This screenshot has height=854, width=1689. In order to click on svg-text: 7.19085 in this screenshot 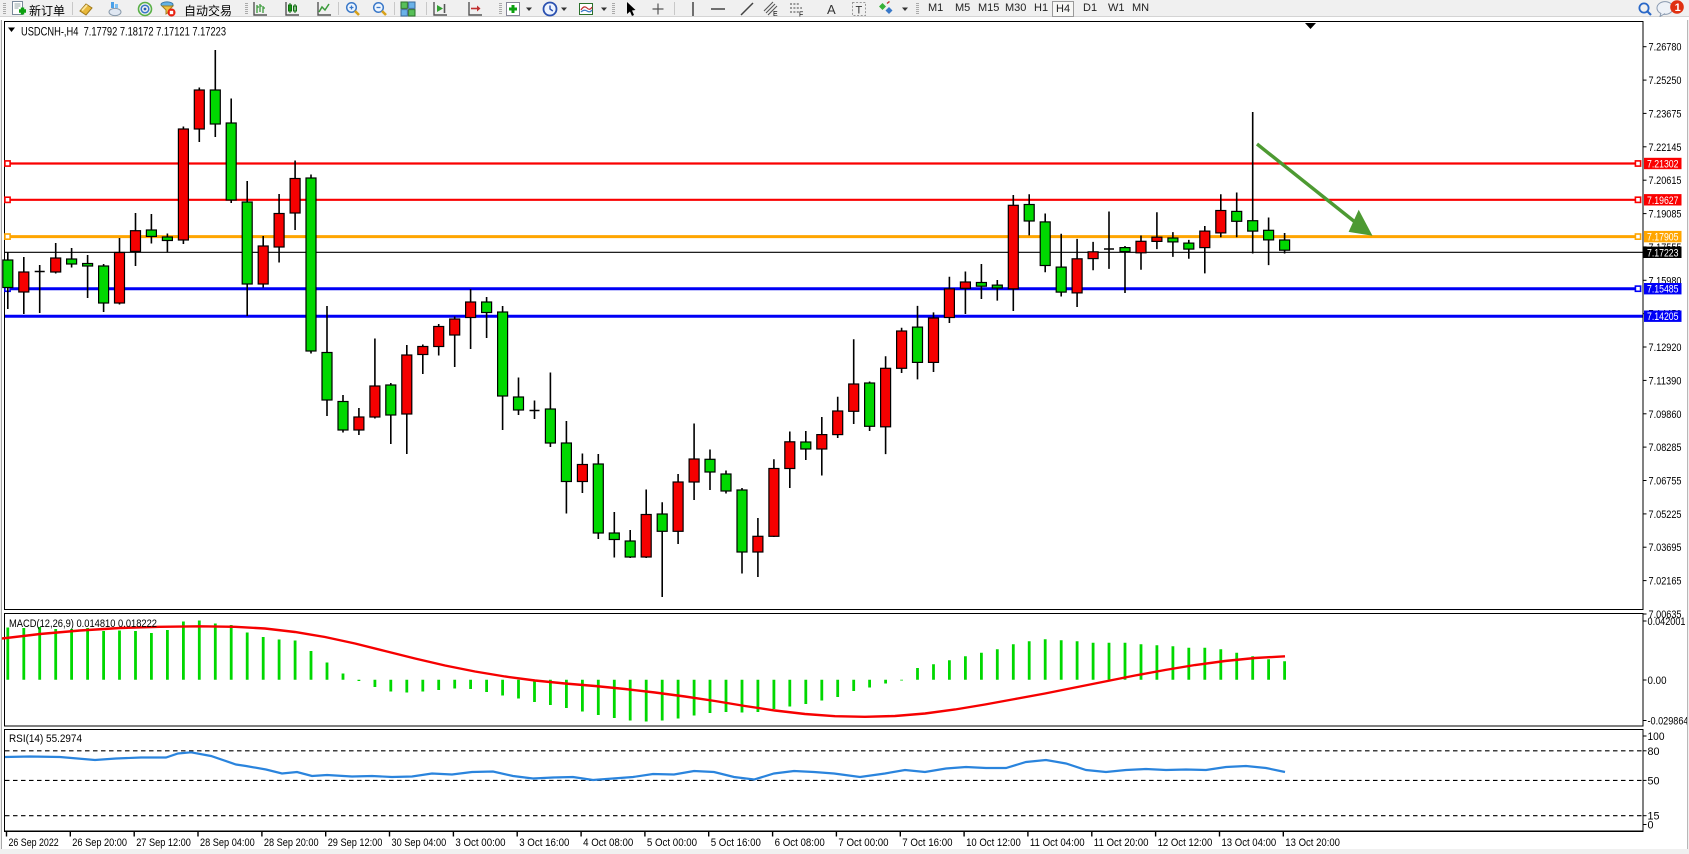, I will do `click(1665, 215)`.